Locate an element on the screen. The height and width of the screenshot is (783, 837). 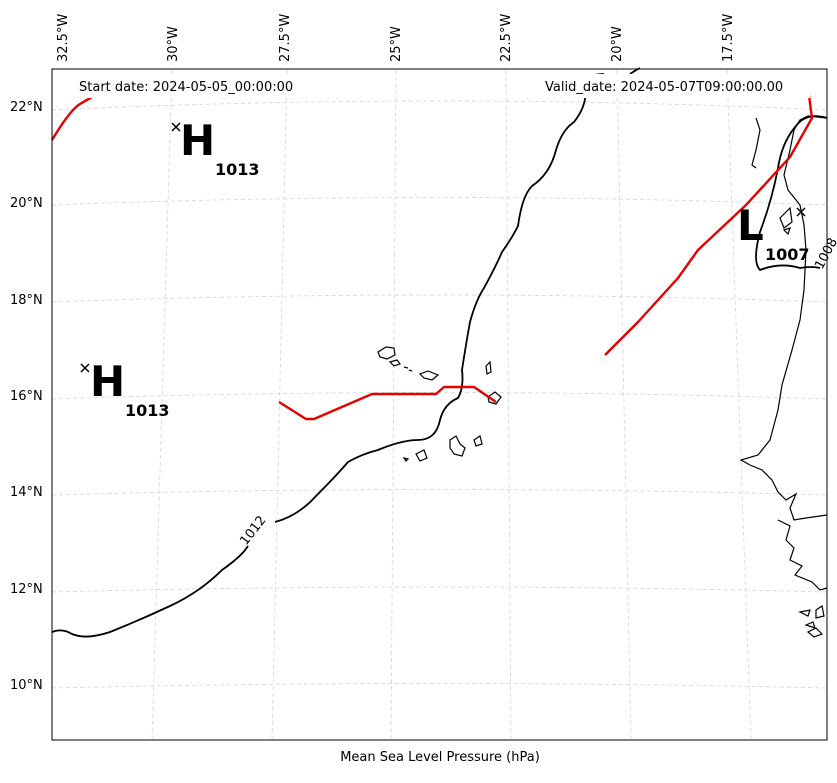
start-date-label: Start date: 2024-05-05_00:00:00 is located at coordinates (186, 87).